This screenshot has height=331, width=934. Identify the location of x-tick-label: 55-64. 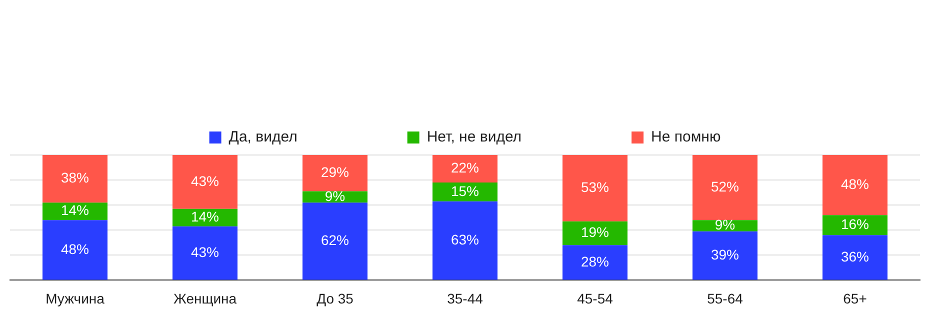
(725, 298).